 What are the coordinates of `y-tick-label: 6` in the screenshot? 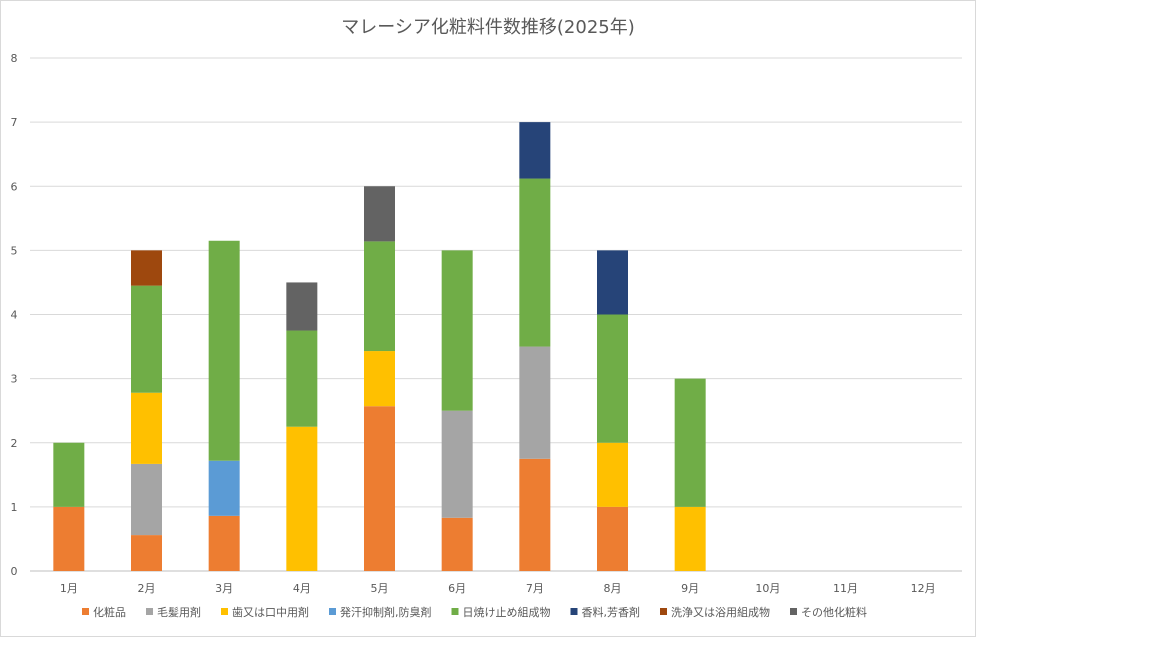 It's located at (14, 186).